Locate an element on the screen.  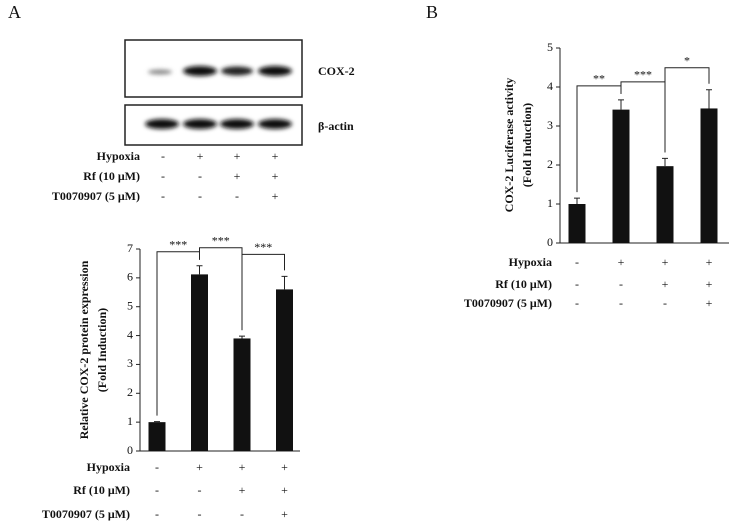
western-blot is located at coordinates (213, 92).